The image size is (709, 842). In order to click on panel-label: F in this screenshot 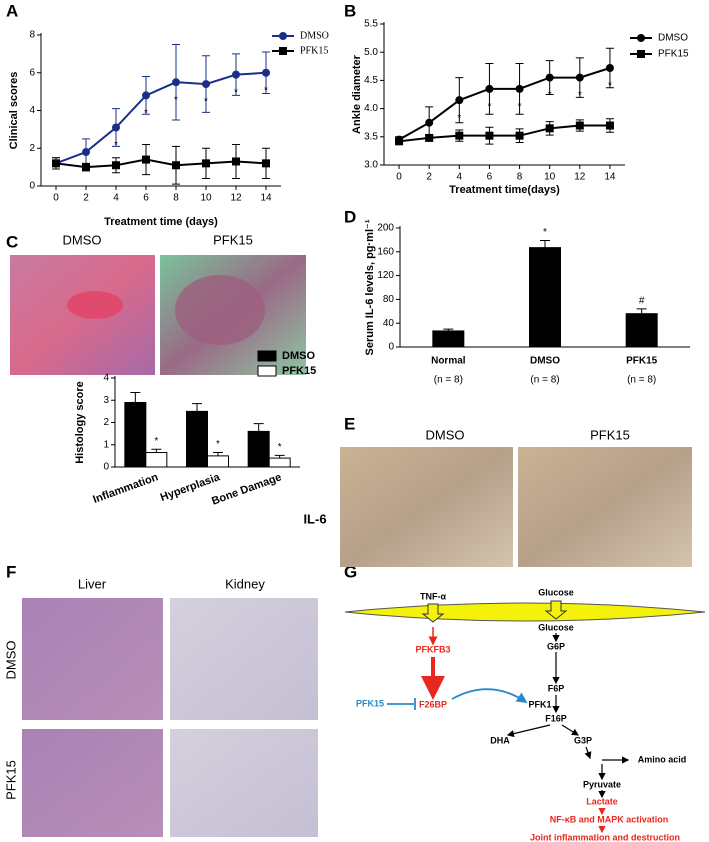, I will do `click(11, 571)`.